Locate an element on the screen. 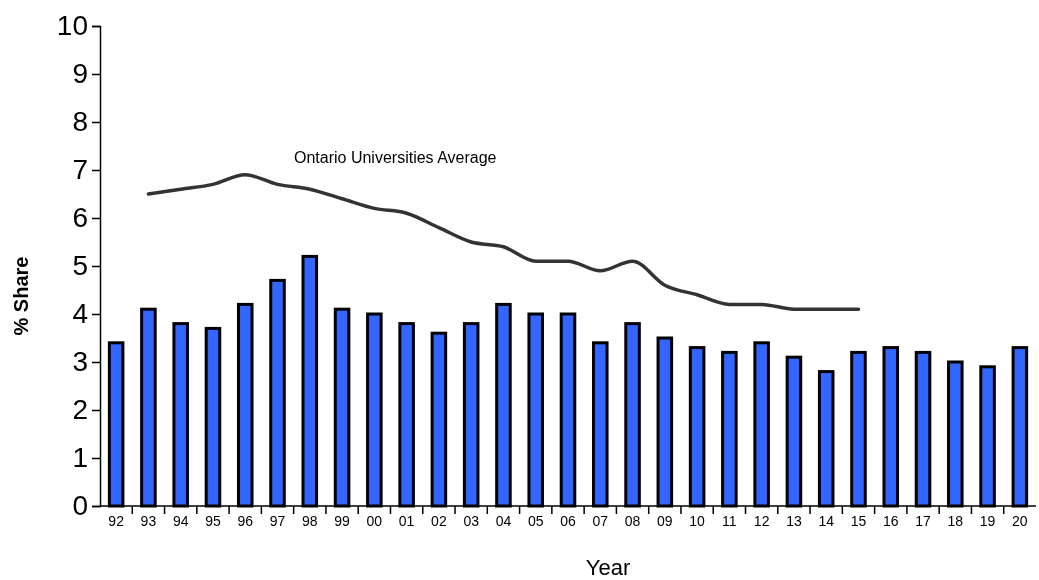 This screenshot has width=1039, height=580. x-tick-label: 13 is located at coordinates (794, 521).